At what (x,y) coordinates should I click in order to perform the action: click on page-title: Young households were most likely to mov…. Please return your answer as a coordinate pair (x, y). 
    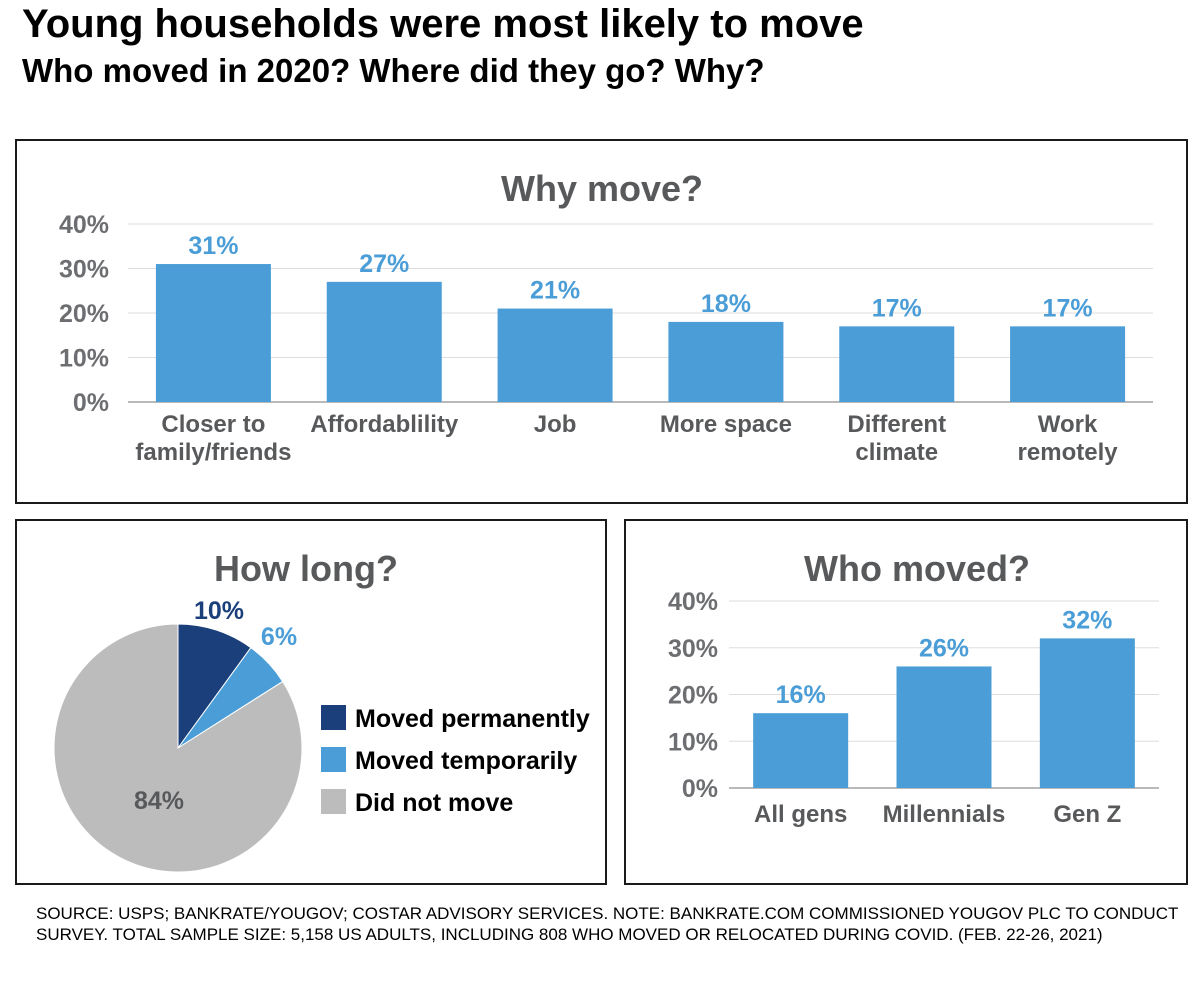
    Looking at the image, I should click on (443, 24).